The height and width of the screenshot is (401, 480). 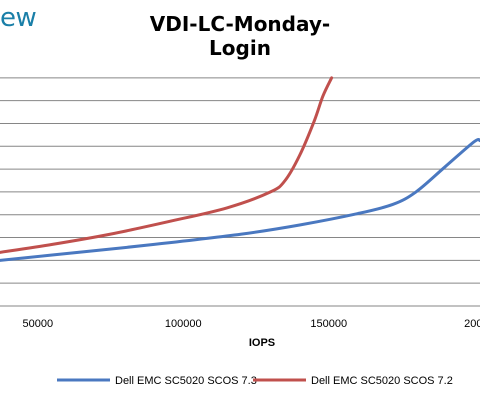 What do you see at coordinates (240, 36) in the screenshot?
I see `chart-title: VDI-LC-Monday-Login` at bounding box center [240, 36].